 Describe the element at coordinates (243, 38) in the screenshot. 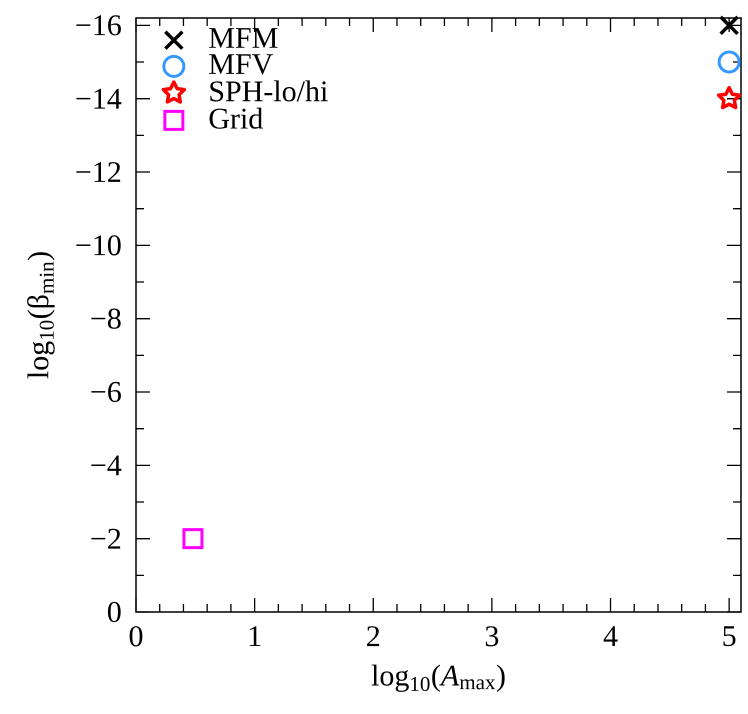

I see `legend-label: MFM` at that location.